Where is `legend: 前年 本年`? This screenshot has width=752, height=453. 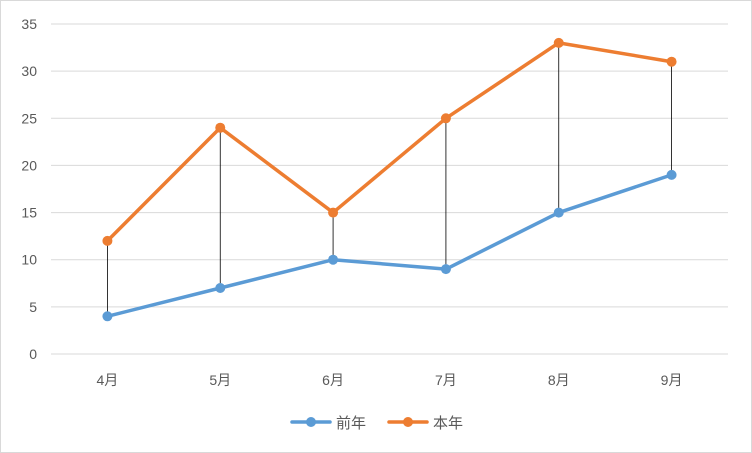
legend: 前年 本年 is located at coordinates (376, 423).